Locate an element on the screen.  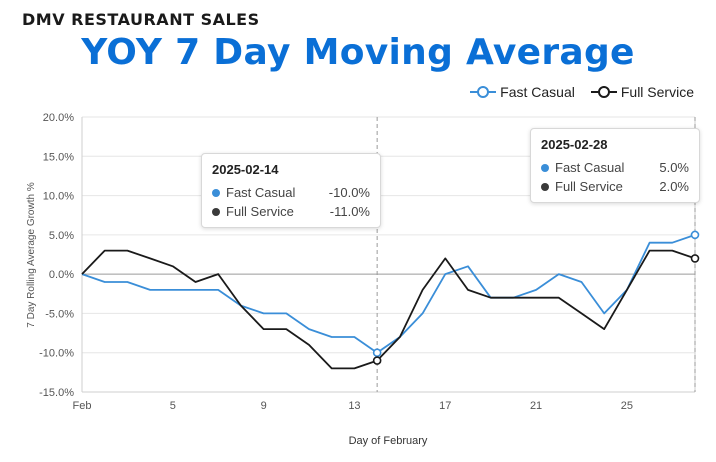
x-tick-label: 17 is located at coordinates (445, 406).